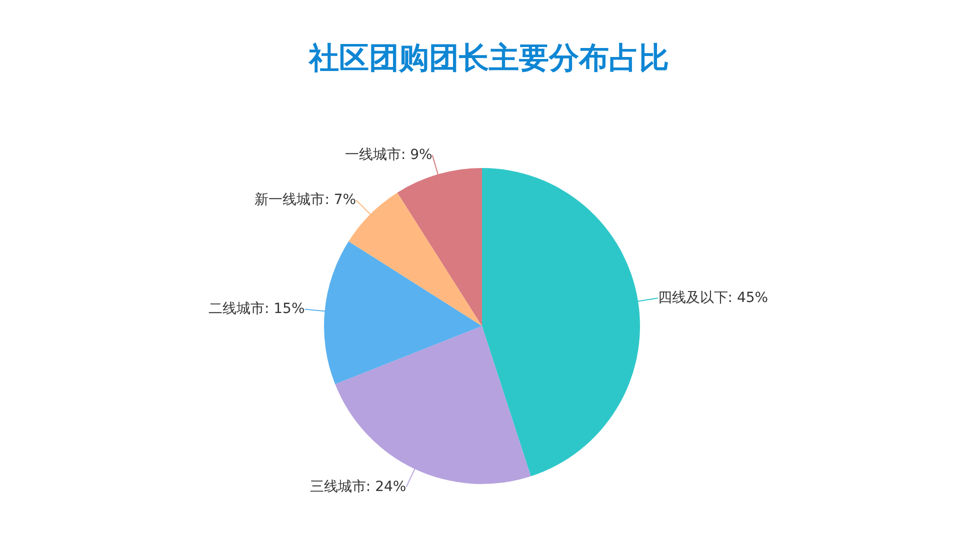 The height and width of the screenshot is (544, 978). What do you see at coordinates (305, 200) in the screenshot?
I see `slice-label: 新一线城市: 7%` at bounding box center [305, 200].